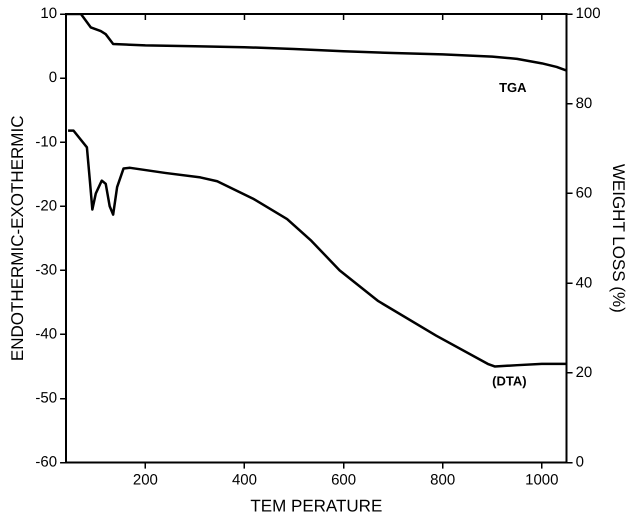 The width and height of the screenshot is (636, 521). I want to click on y2-tick-label: 20, so click(584, 373).